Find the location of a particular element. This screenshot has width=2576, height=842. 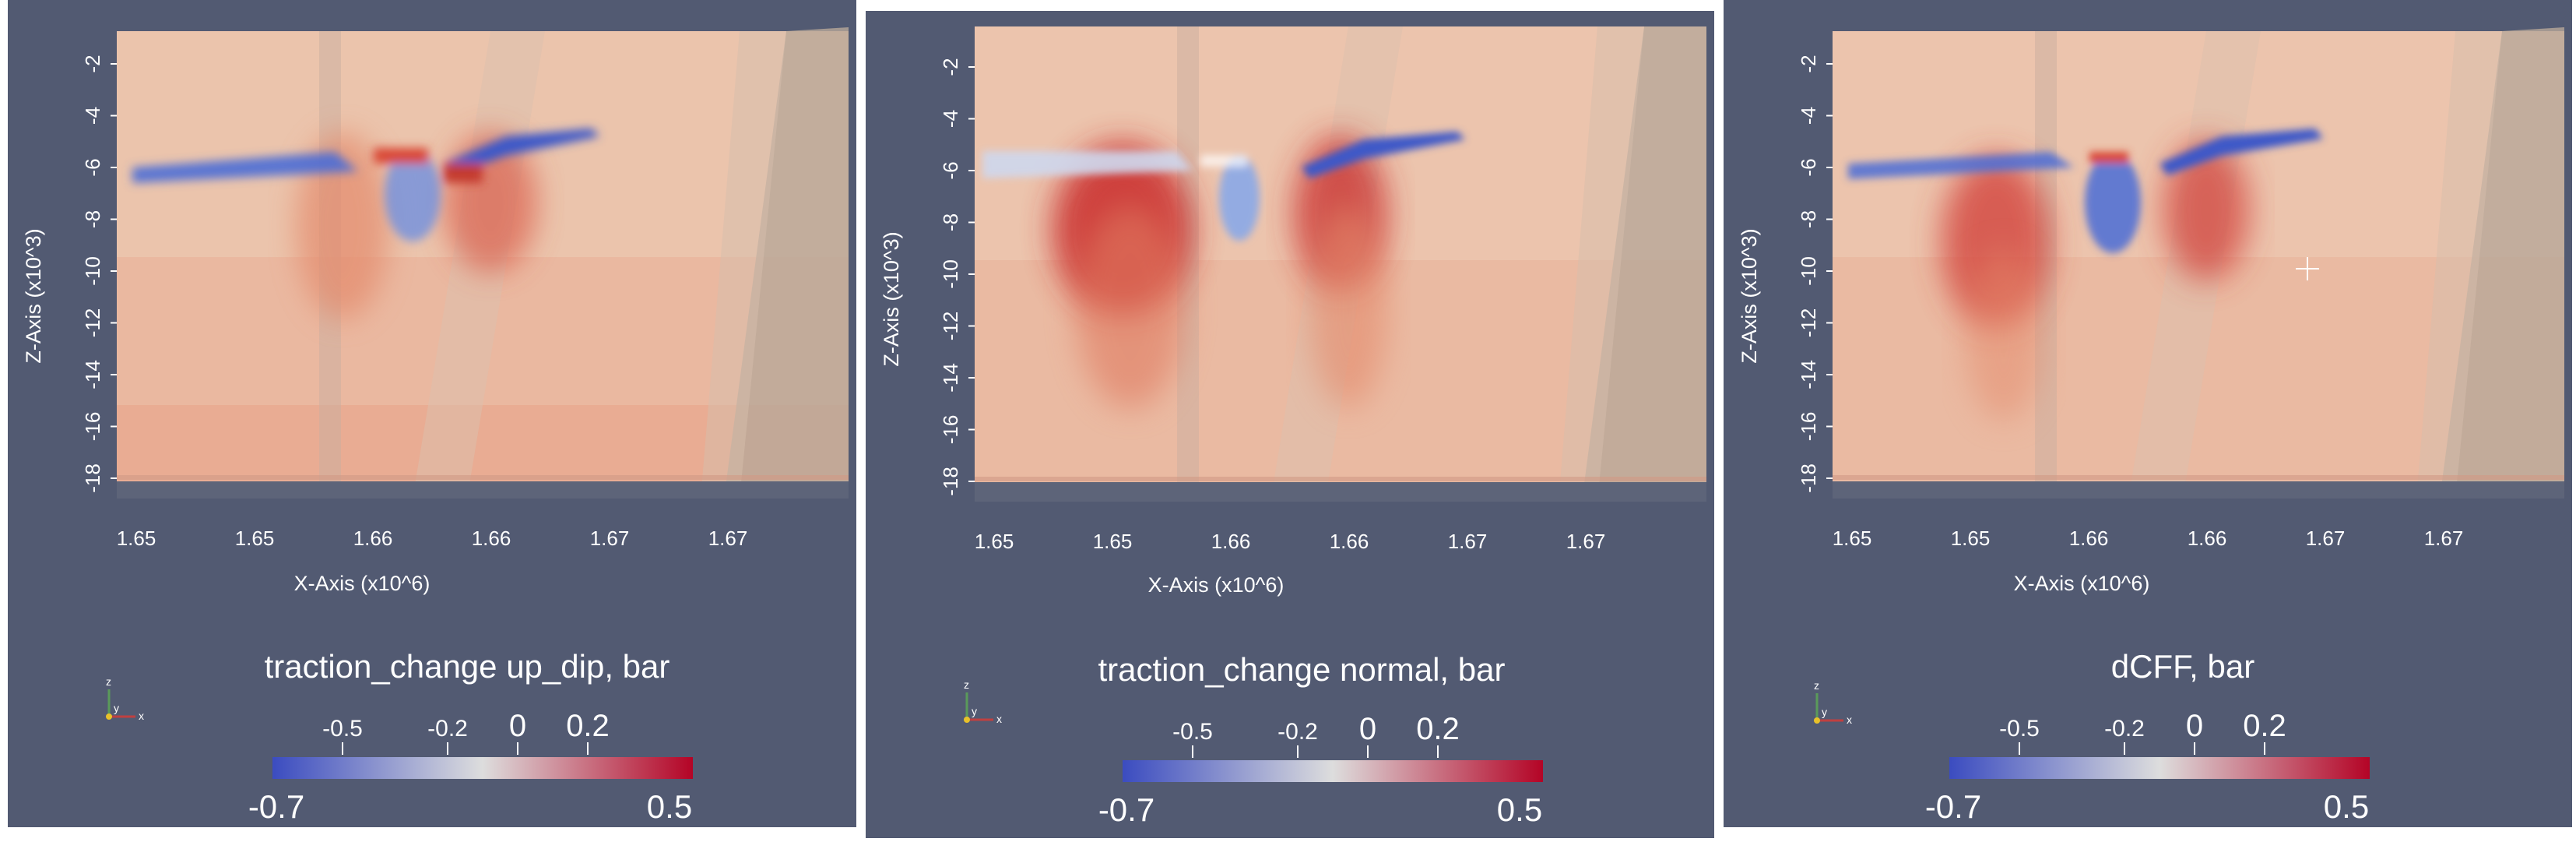

colorbar-title: dCFF, bar is located at coordinates (2183, 666).